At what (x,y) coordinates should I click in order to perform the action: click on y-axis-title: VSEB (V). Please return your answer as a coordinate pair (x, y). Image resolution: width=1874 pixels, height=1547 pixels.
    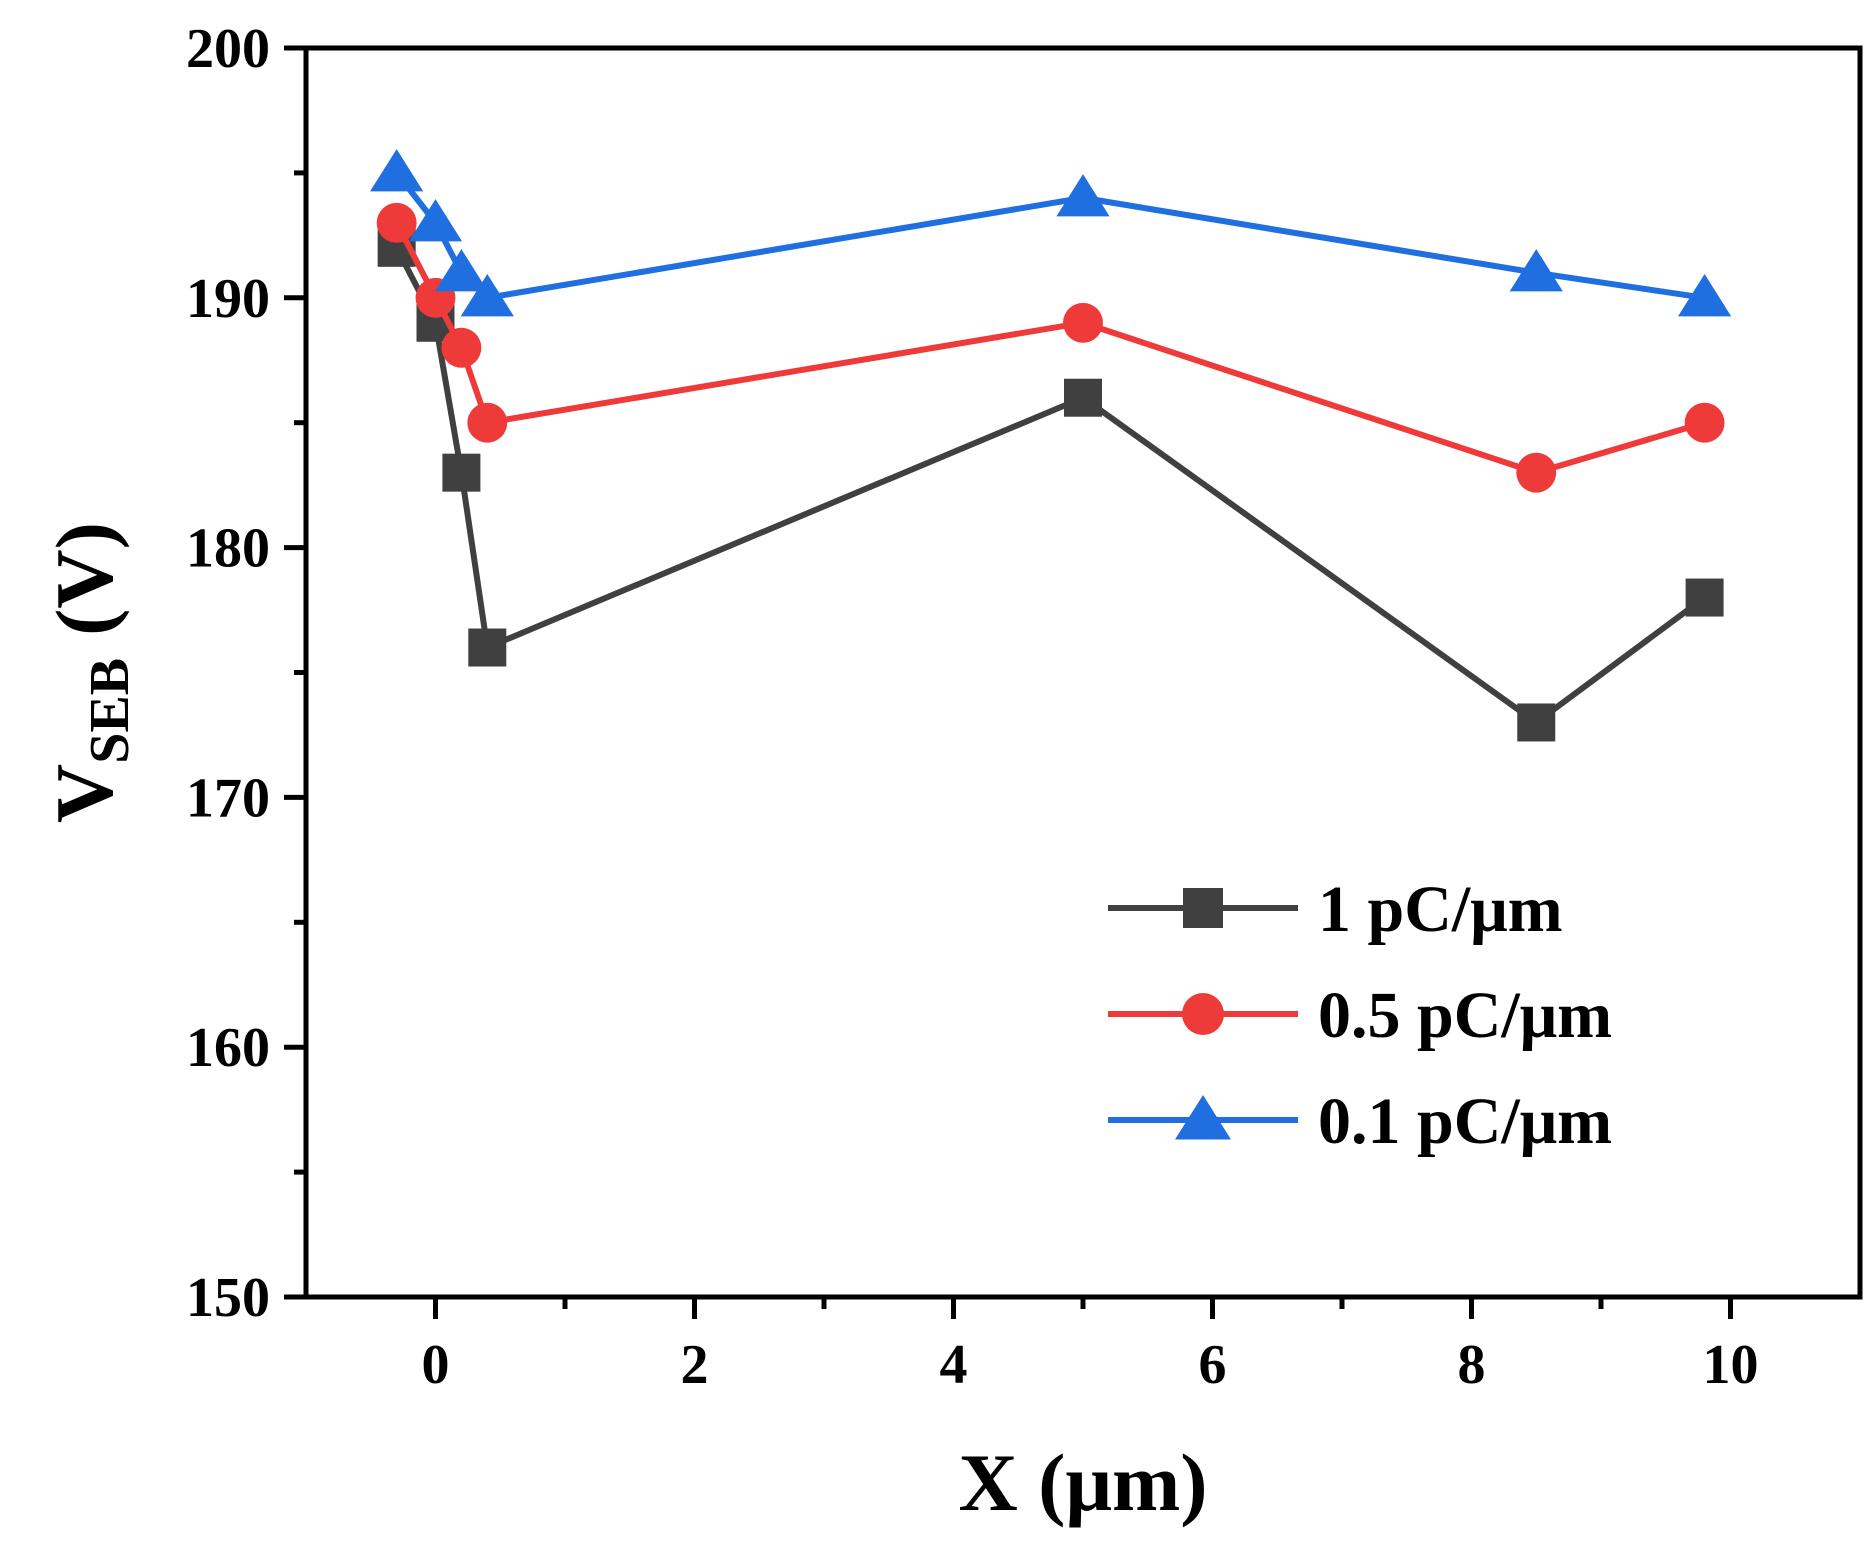
    Looking at the image, I should click on (90, 672).